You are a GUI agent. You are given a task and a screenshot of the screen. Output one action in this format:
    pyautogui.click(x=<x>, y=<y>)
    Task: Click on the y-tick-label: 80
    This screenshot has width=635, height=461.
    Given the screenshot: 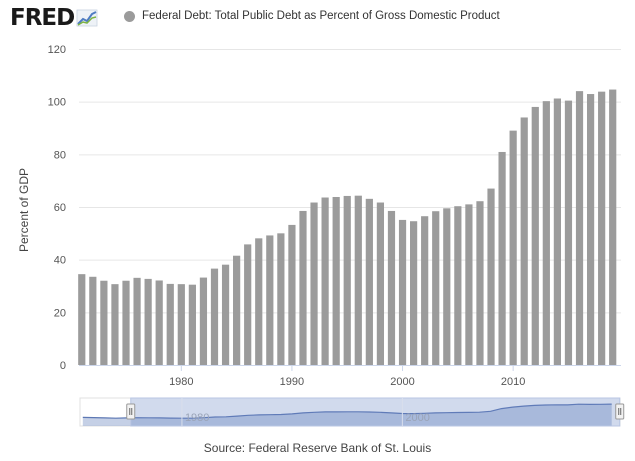 What is the action you would take?
    pyautogui.click(x=60, y=155)
    